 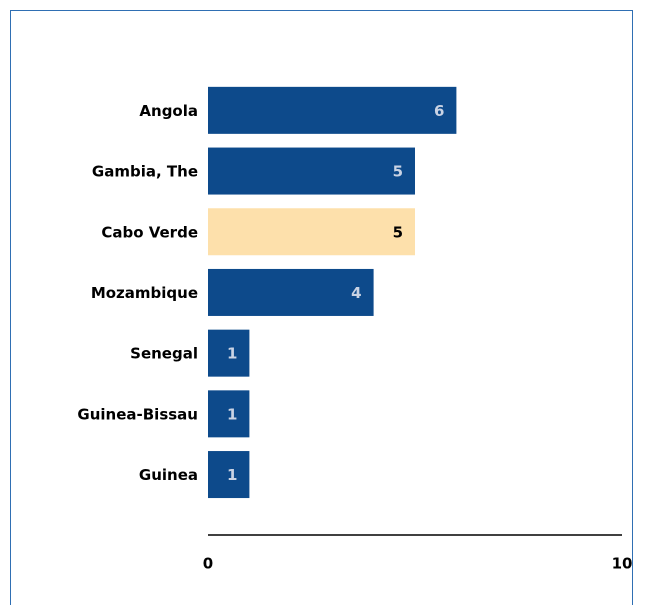 I want to click on x-tick-label: 10, so click(x=622, y=564).